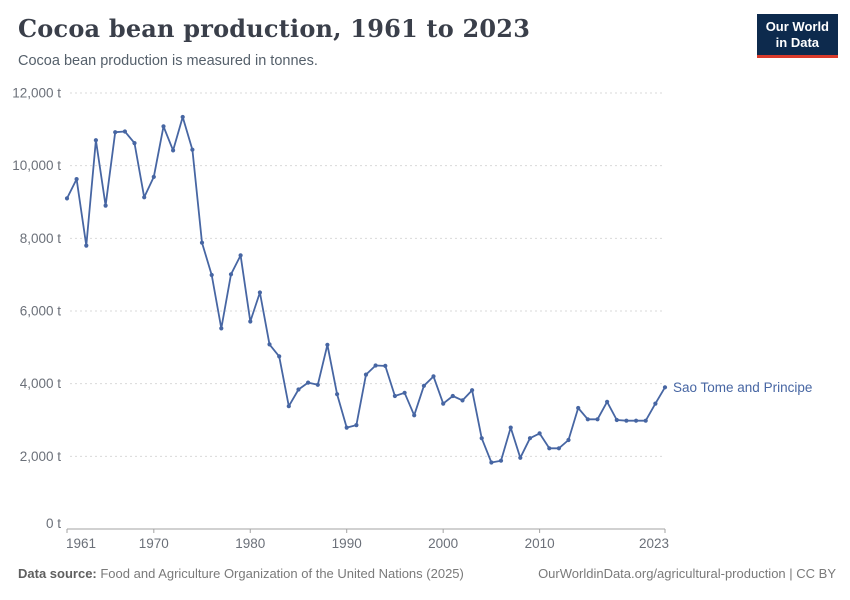 The width and height of the screenshot is (850, 600). I want to click on y-tick-label: 0 t, so click(53, 523).